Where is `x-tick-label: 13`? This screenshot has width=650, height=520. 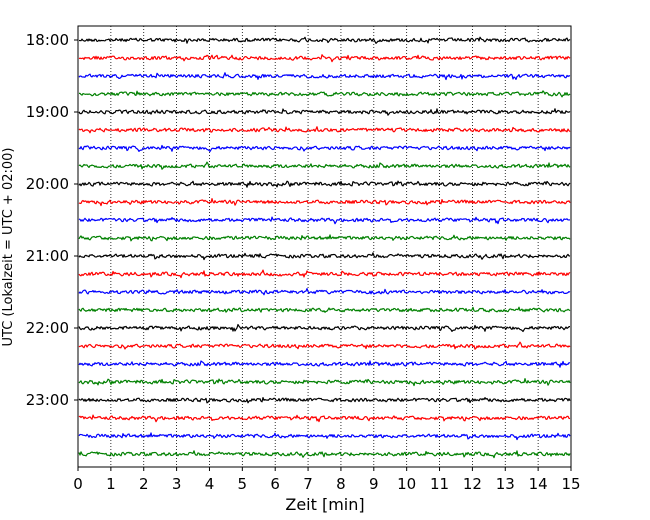
x-tick-label: 13 is located at coordinates (505, 484).